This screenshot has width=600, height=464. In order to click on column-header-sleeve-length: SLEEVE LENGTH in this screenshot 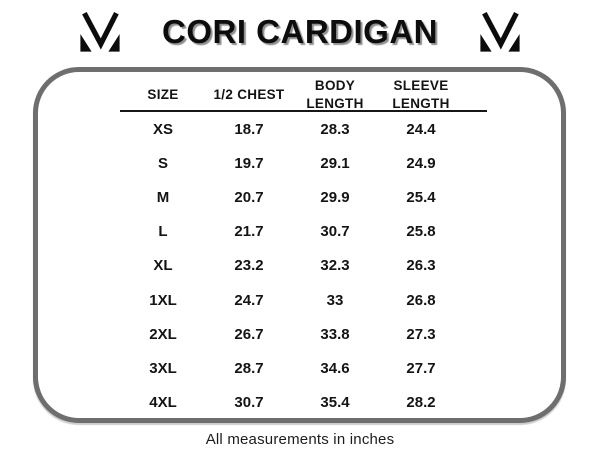, I will do `click(421, 94)`.